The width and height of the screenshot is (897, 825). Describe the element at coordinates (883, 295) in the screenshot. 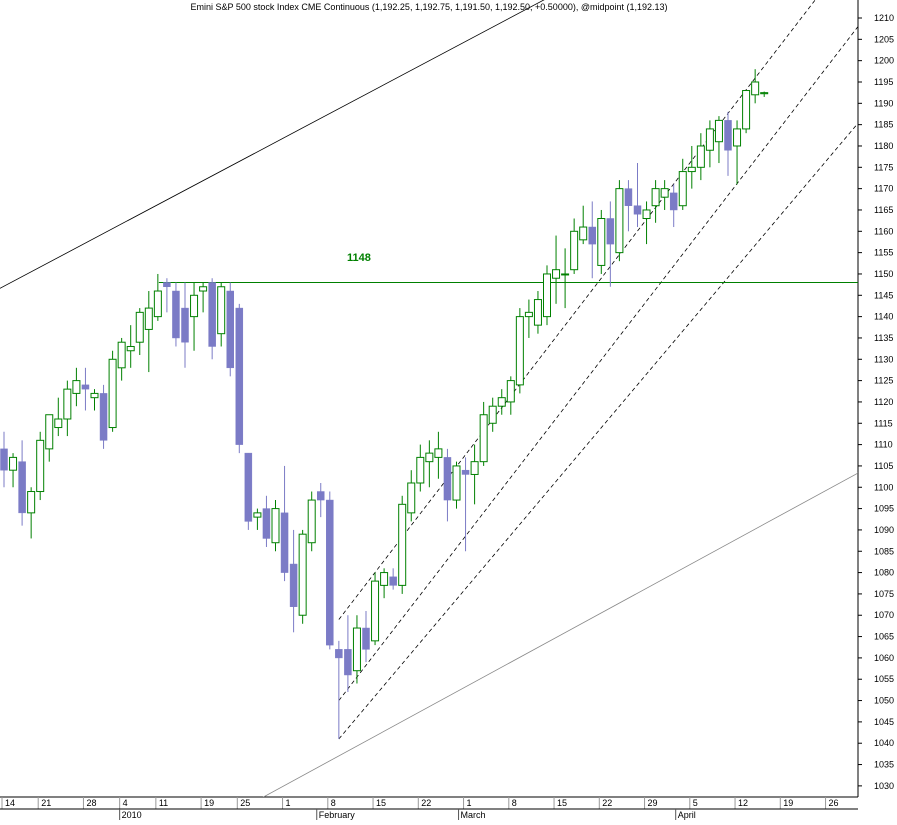

I see `y-tick-label: 1145` at that location.